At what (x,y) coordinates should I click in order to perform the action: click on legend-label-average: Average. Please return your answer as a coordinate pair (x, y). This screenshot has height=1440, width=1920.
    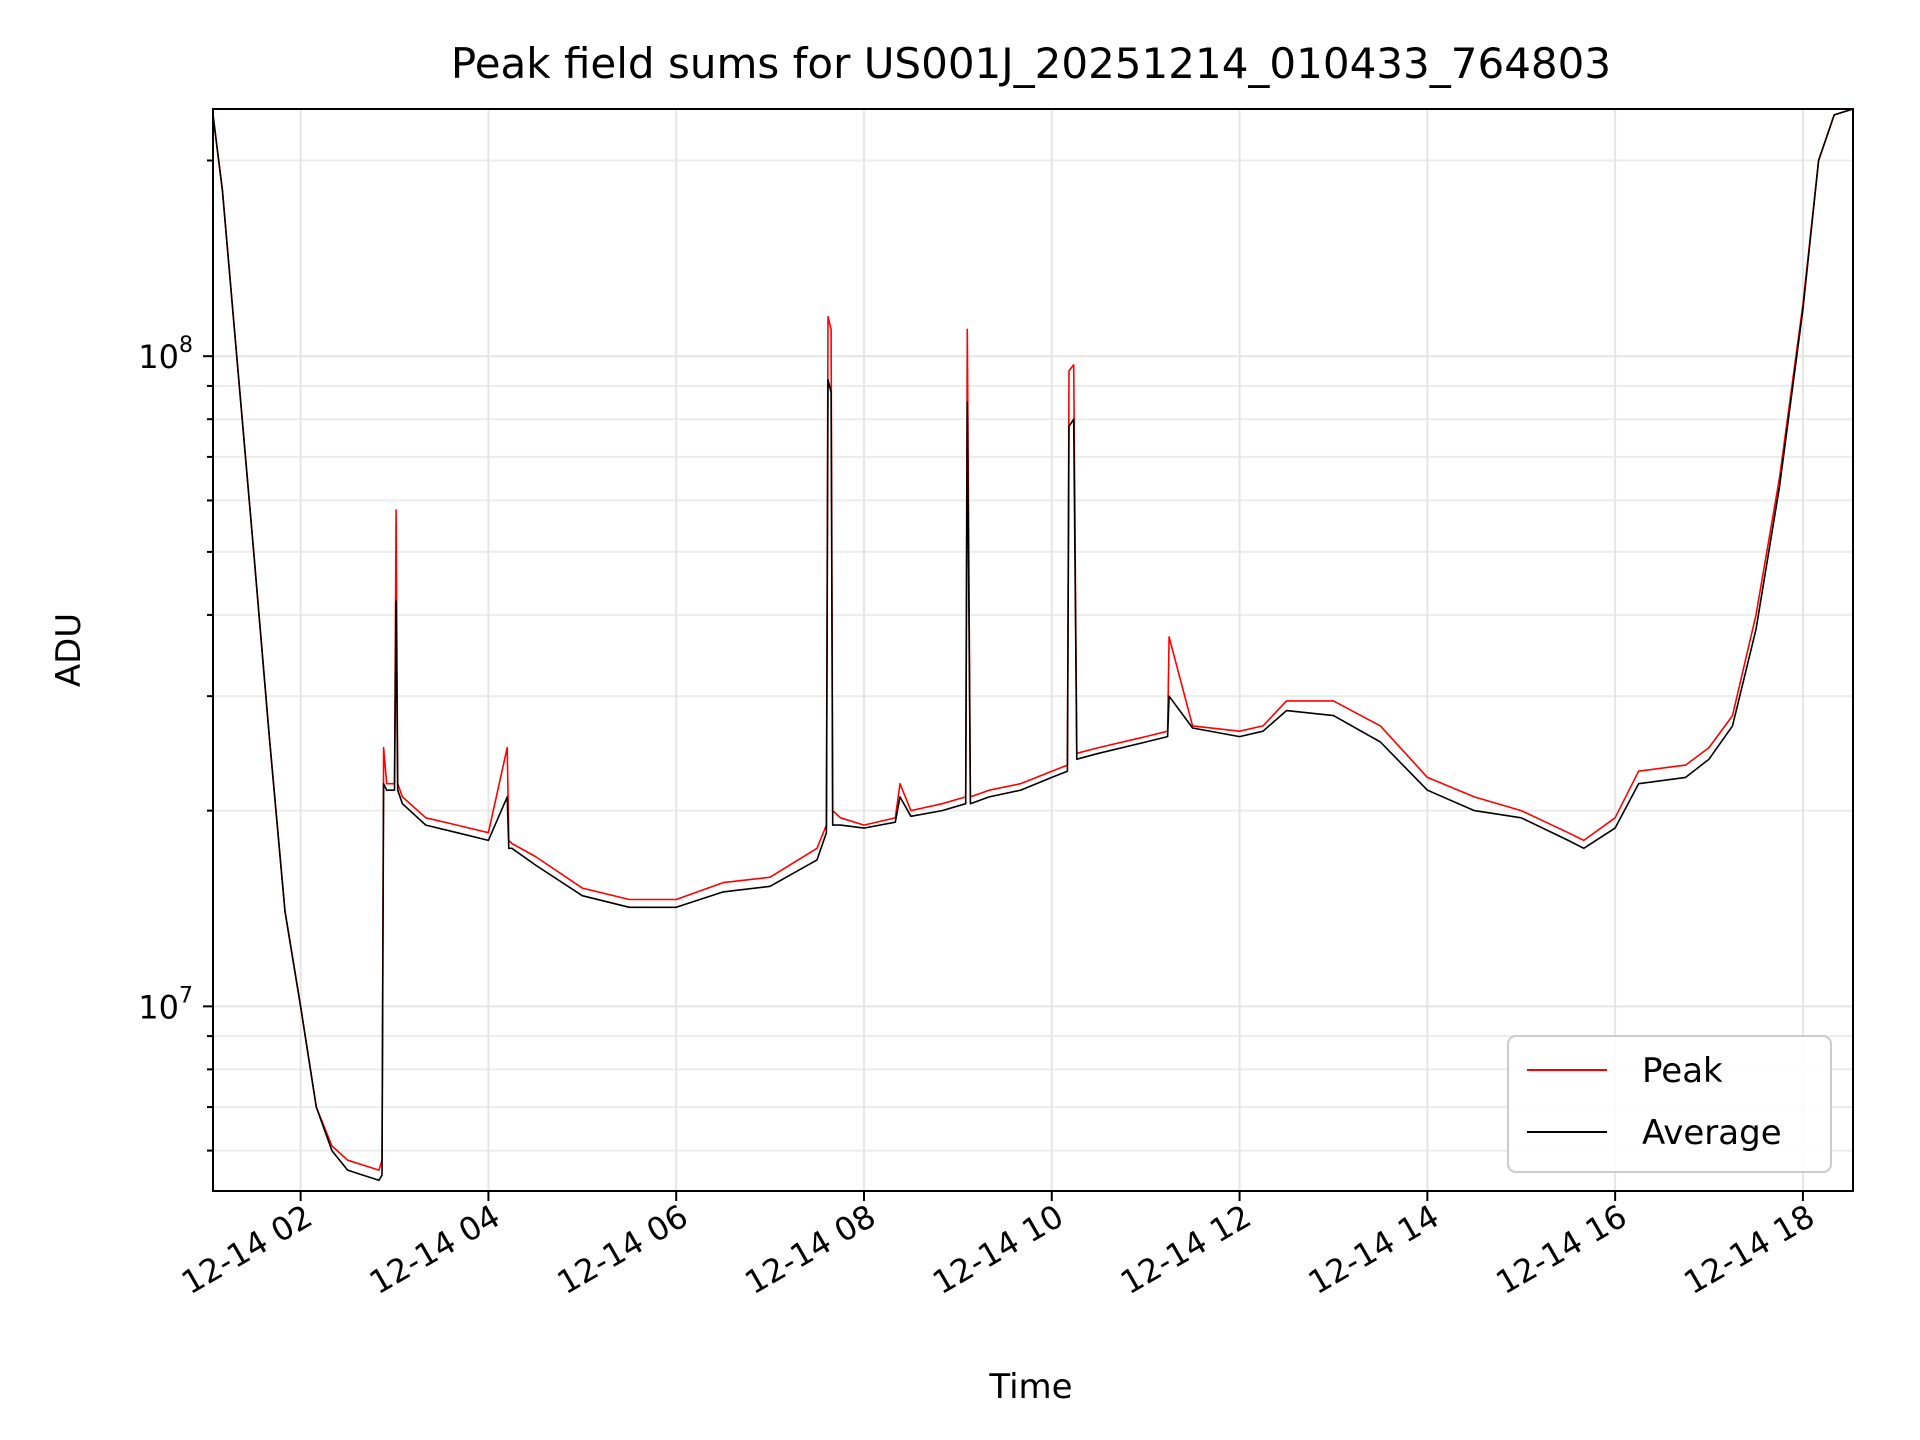
    Looking at the image, I should click on (1712, 1133).